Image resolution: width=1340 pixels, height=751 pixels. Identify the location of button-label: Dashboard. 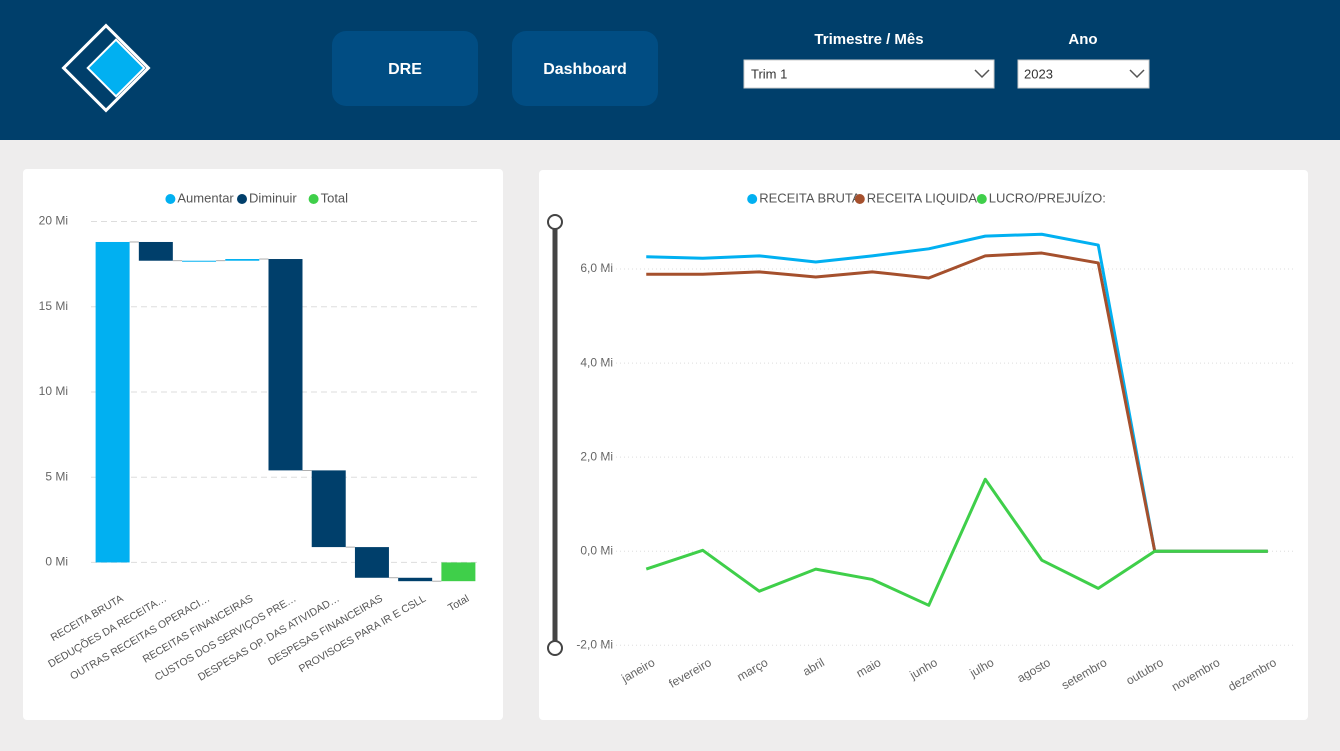
(585, 69).